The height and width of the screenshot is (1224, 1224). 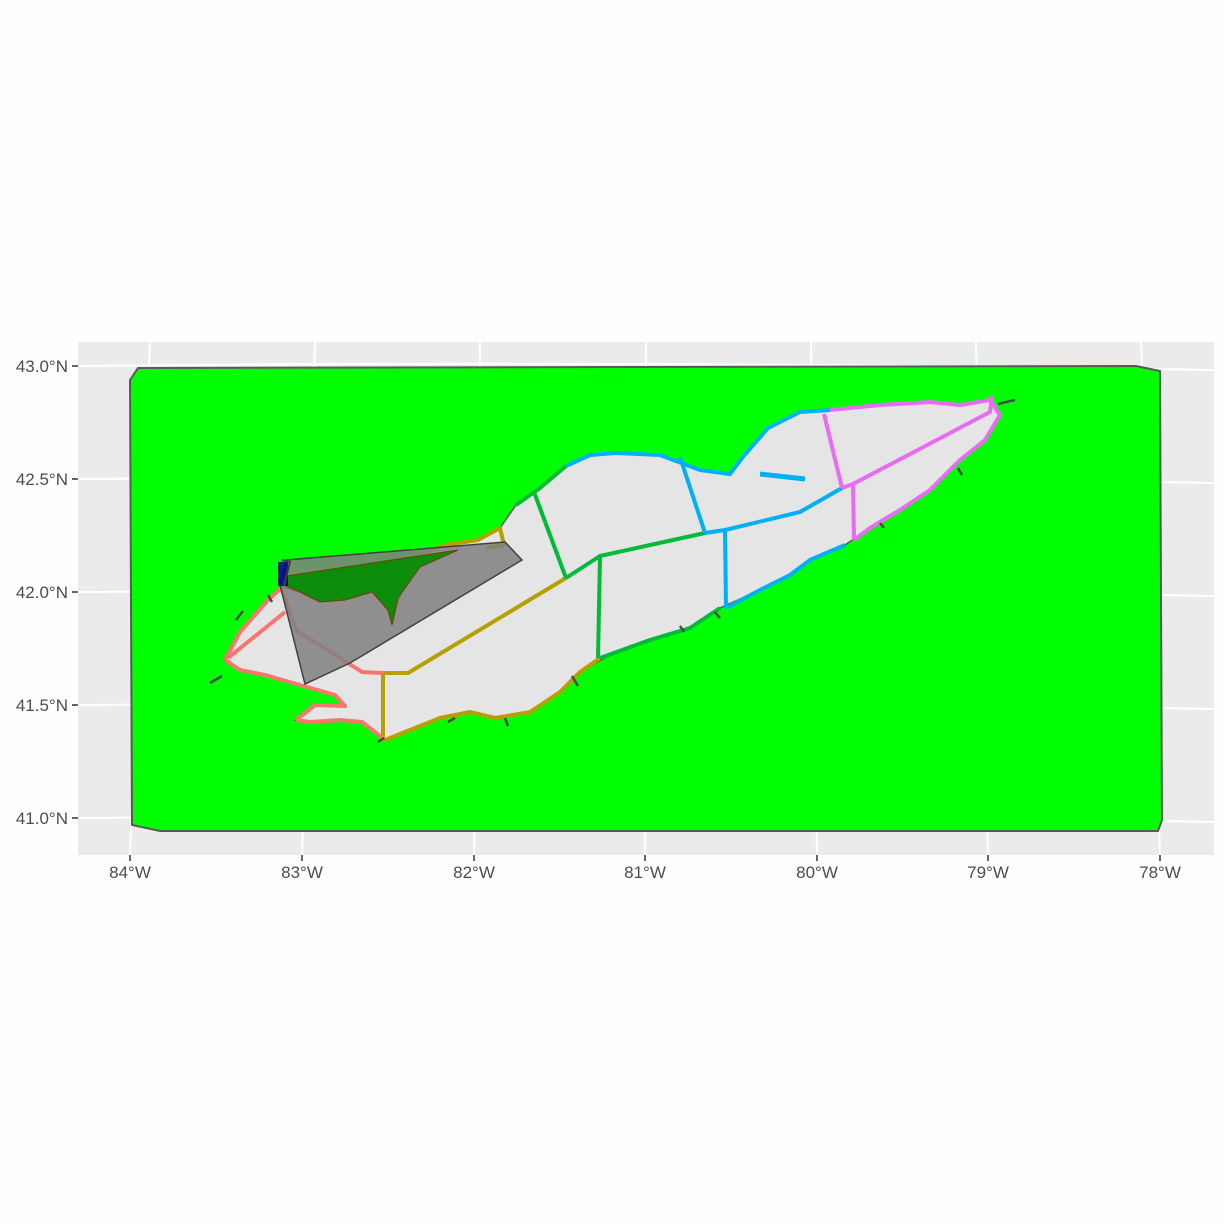 I want to click on marker-block, so click(x=283, y=574).